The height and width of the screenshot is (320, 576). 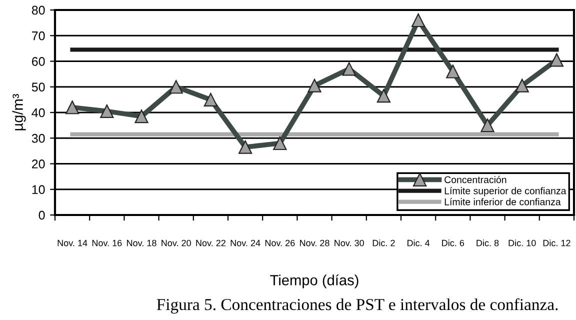 What do you see at coordinates (176, 243) in the screenshot?
I see `x-tick-label: Nov. 20` at bounding box center [176, 243].